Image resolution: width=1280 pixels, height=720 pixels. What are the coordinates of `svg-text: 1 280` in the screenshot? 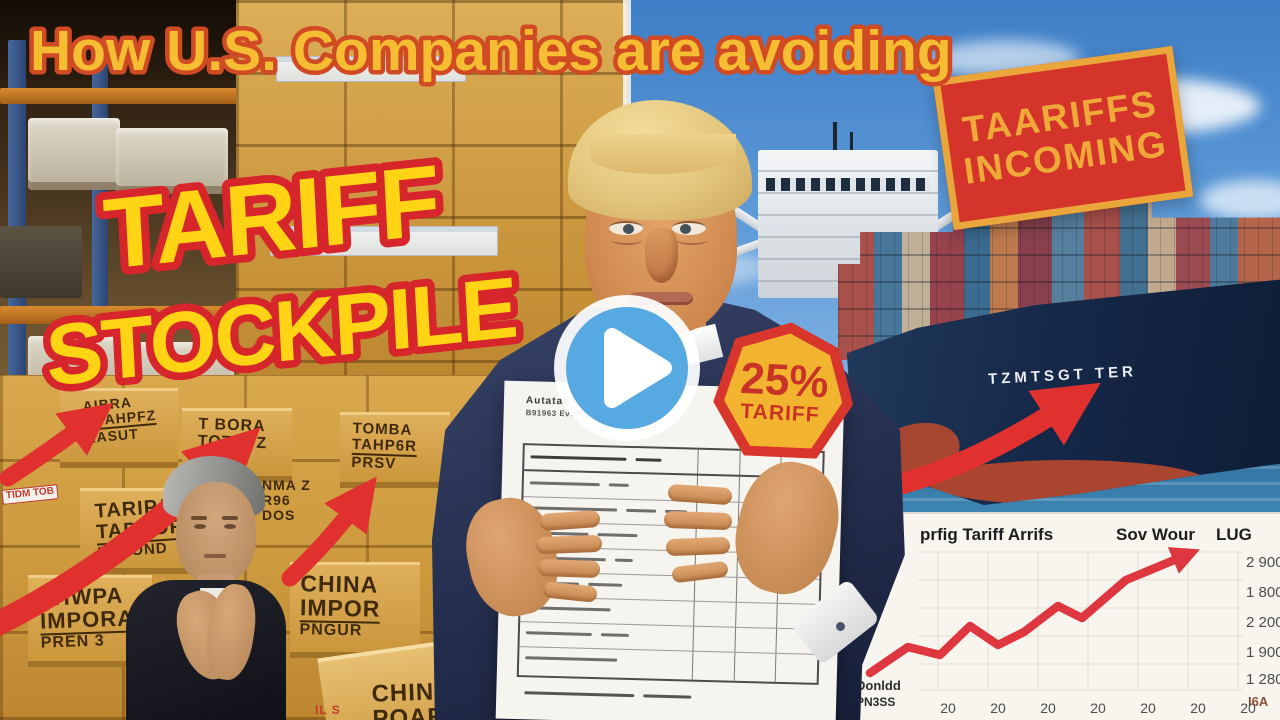 It's located at (1263, 679).